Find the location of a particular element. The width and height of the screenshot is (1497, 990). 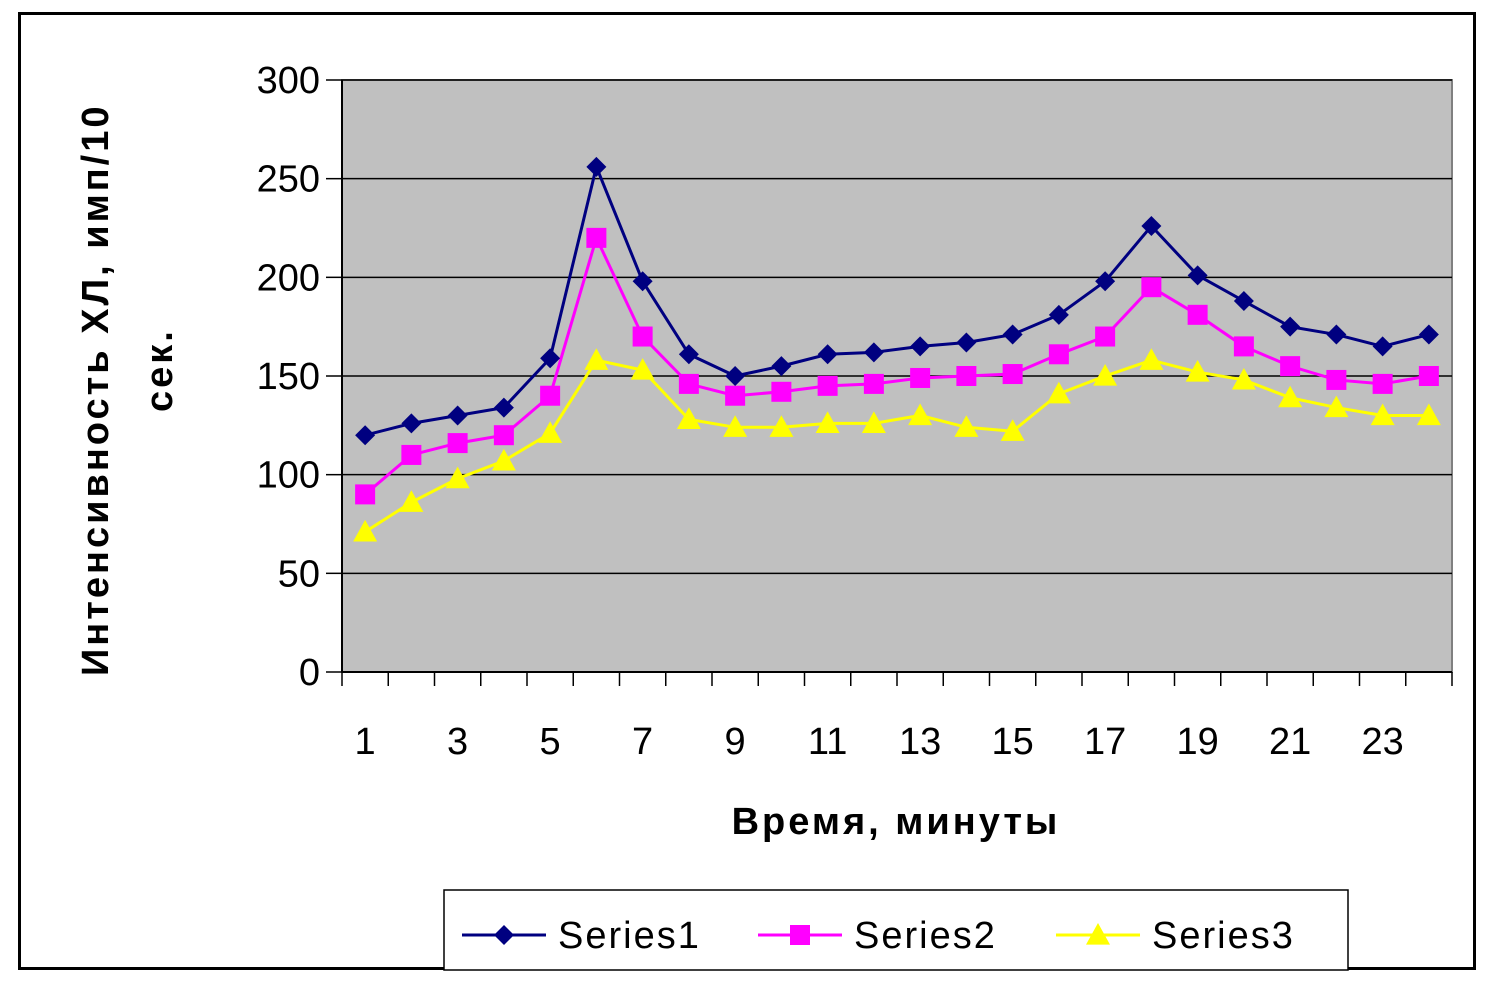

y-tick-label: 250 is located at coordinates (288, 180).